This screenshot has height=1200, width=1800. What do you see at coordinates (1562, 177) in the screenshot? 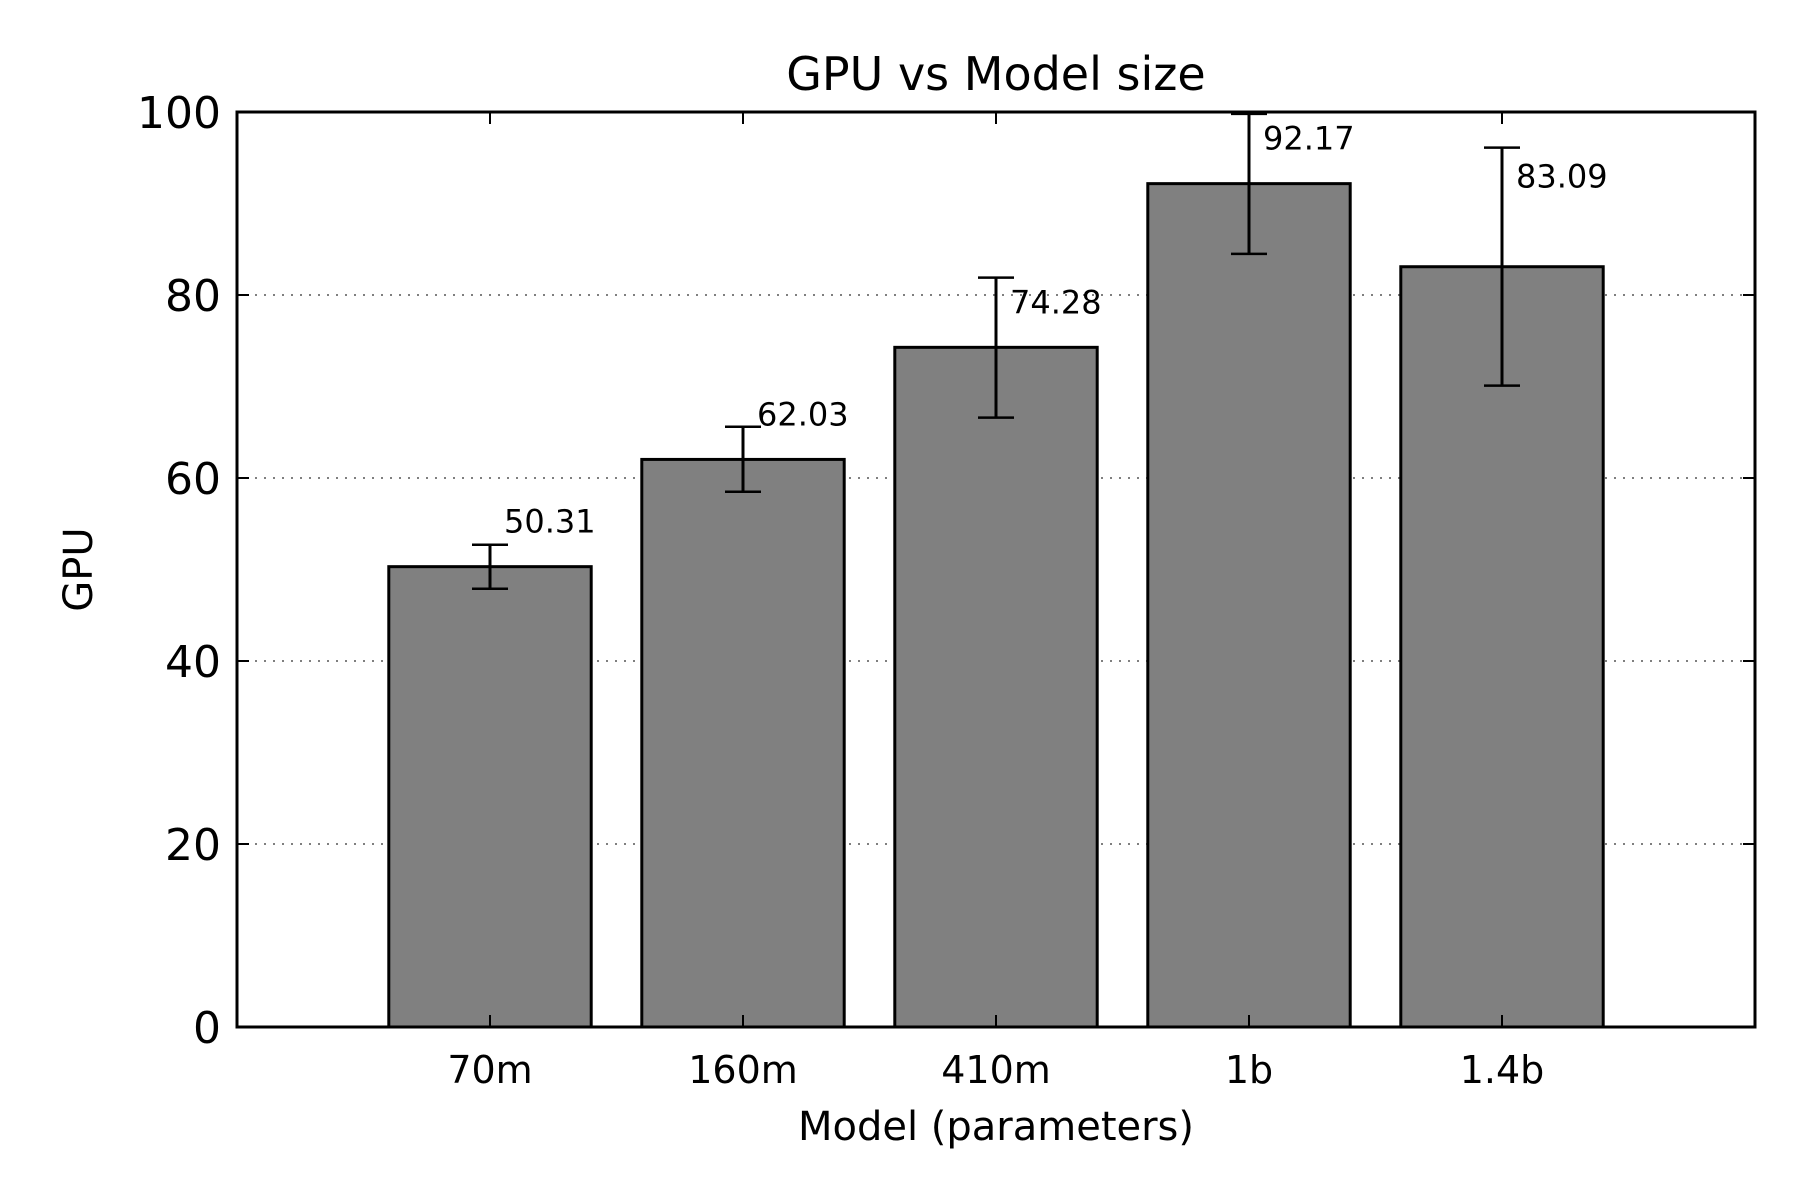
I see `value-label: 83.09` at bounding box center [1562, 177].